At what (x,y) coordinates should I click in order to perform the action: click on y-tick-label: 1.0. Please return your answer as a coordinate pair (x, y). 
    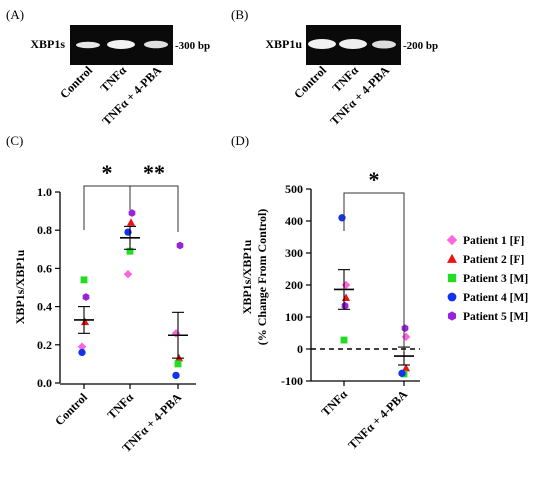
    Looking at the image, I should click on (44, 192).